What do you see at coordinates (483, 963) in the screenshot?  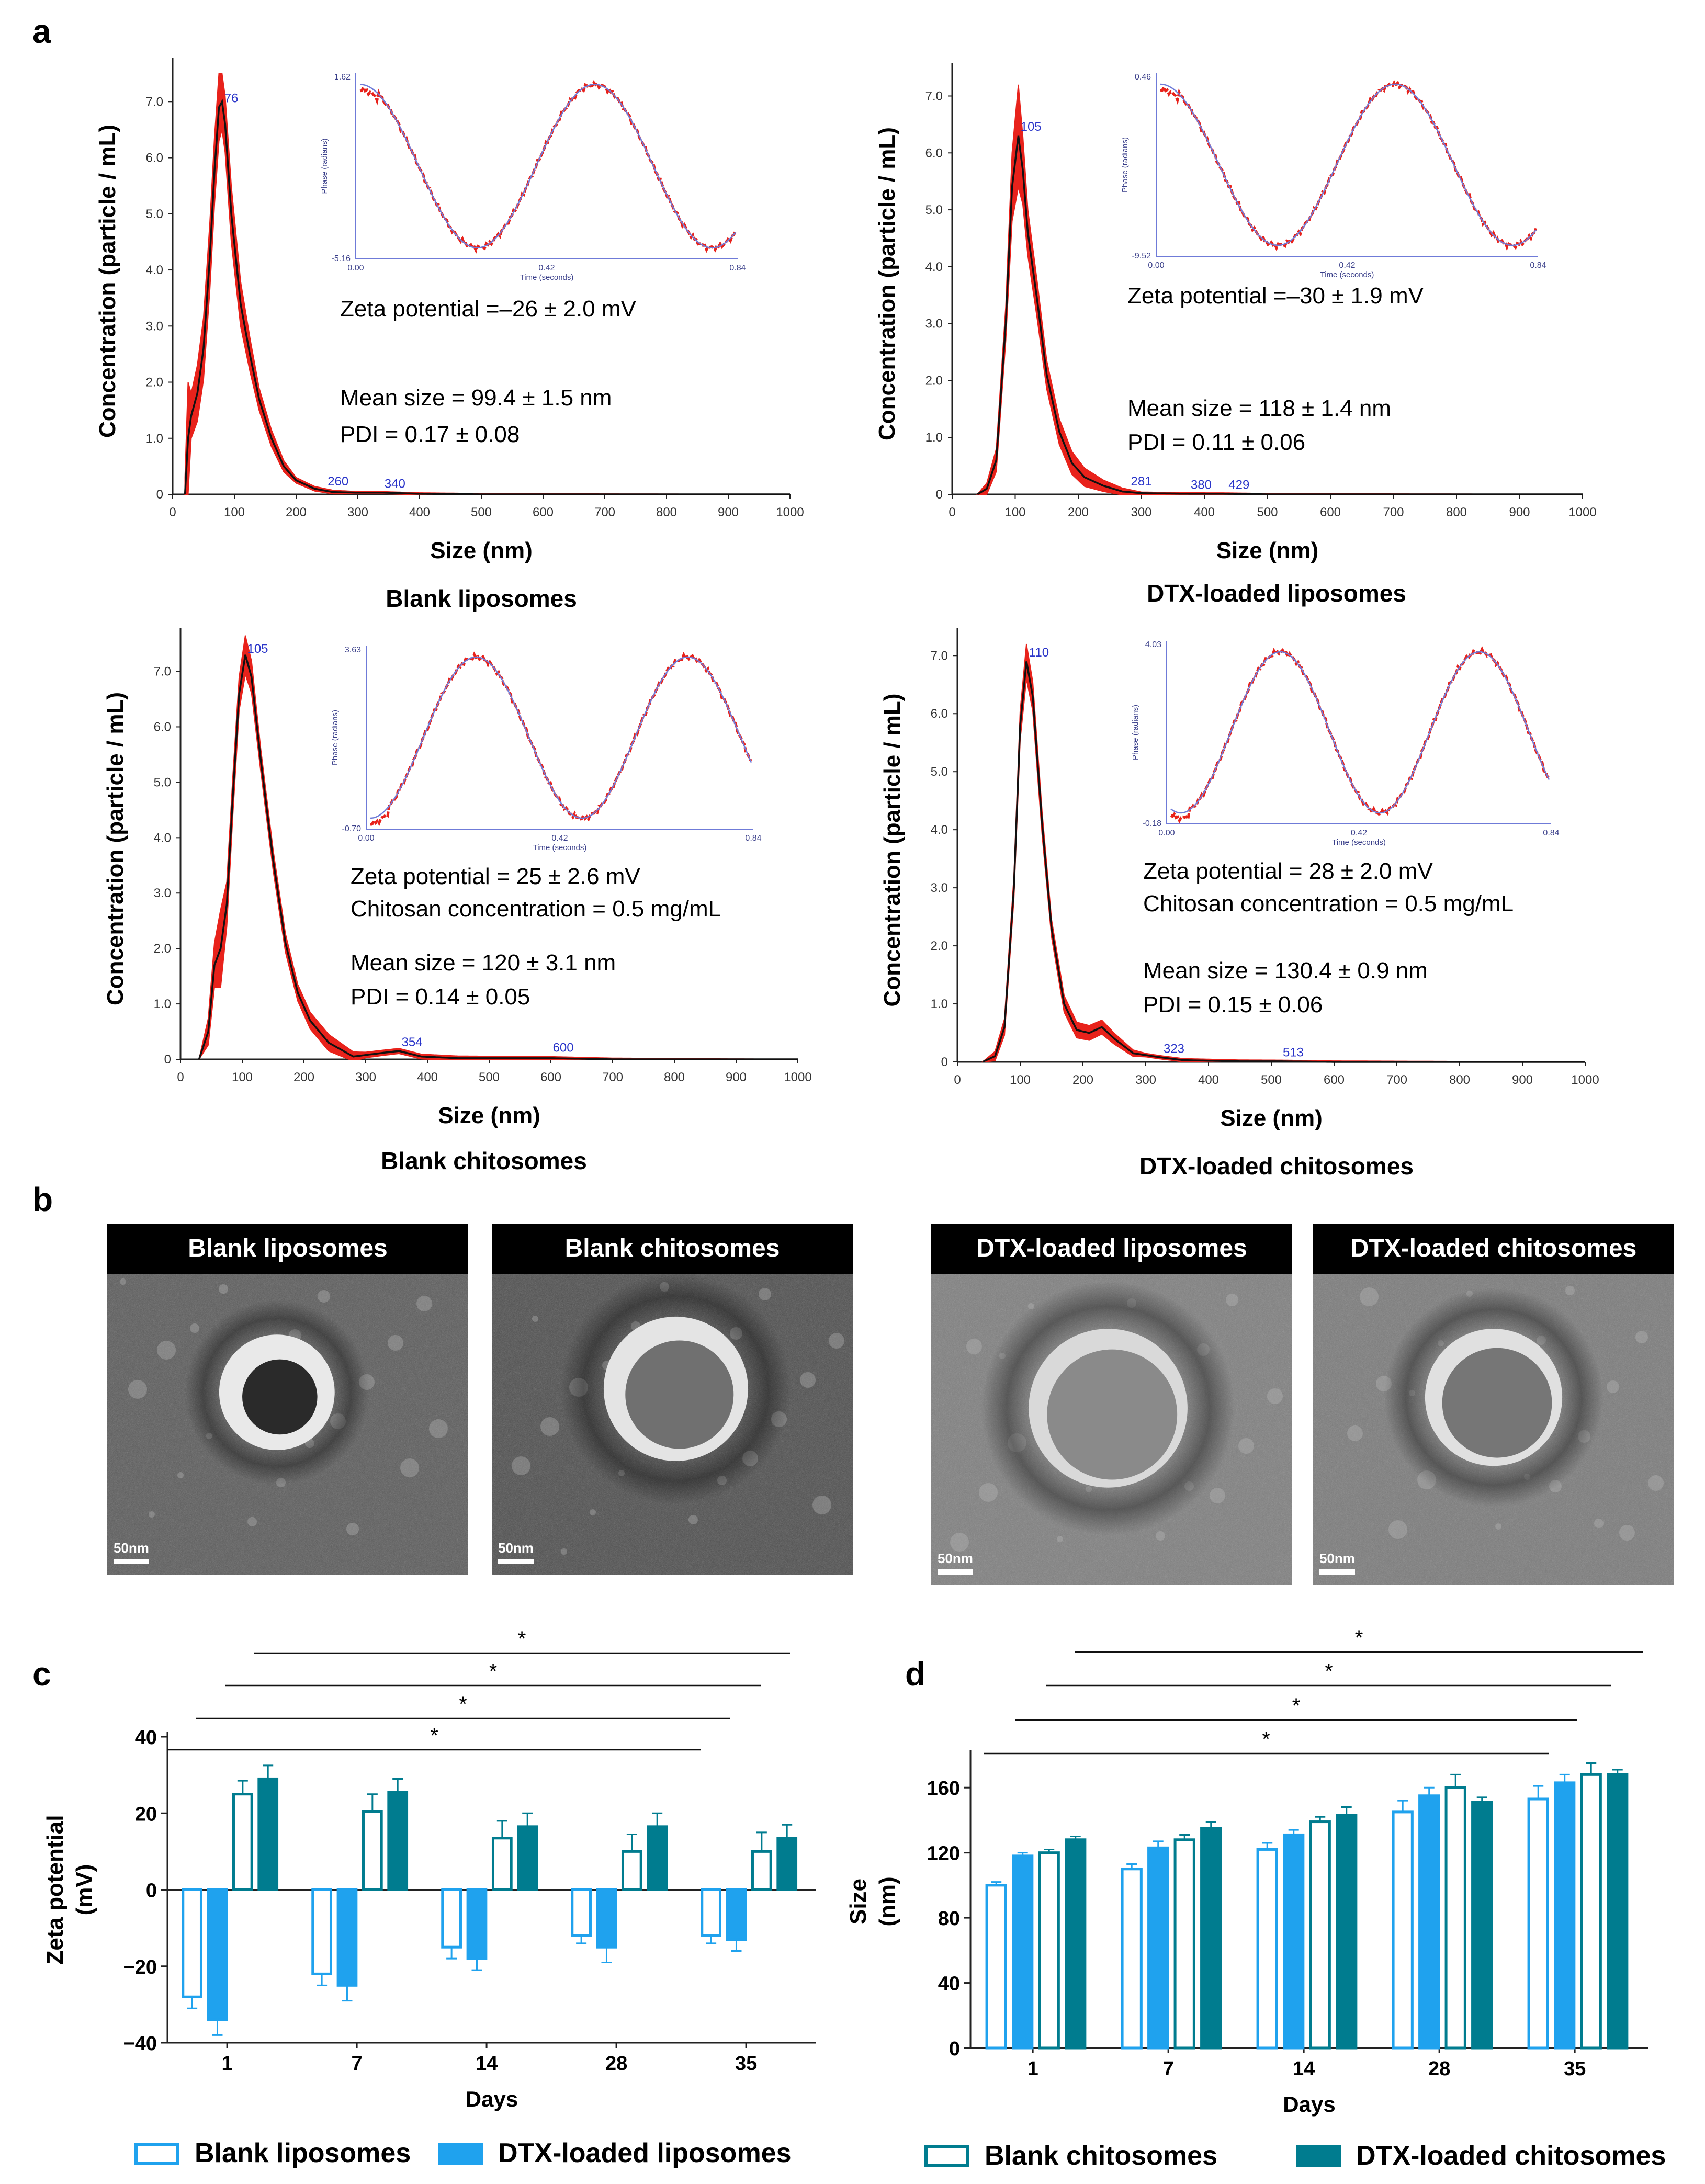 I see `mean-size-annotation: Mean size = 120 ± 3.1 nm` at bounding box center [483, 963].